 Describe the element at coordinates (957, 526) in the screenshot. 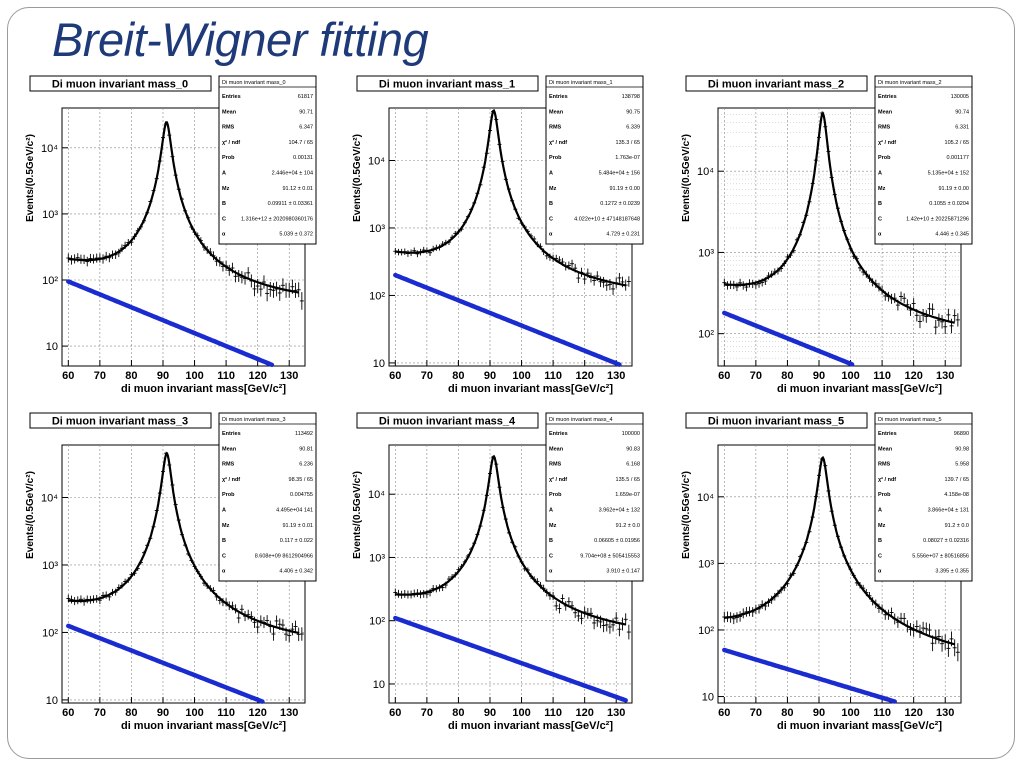

I see `stats-value: 91.2 ± 0.0` at that location.